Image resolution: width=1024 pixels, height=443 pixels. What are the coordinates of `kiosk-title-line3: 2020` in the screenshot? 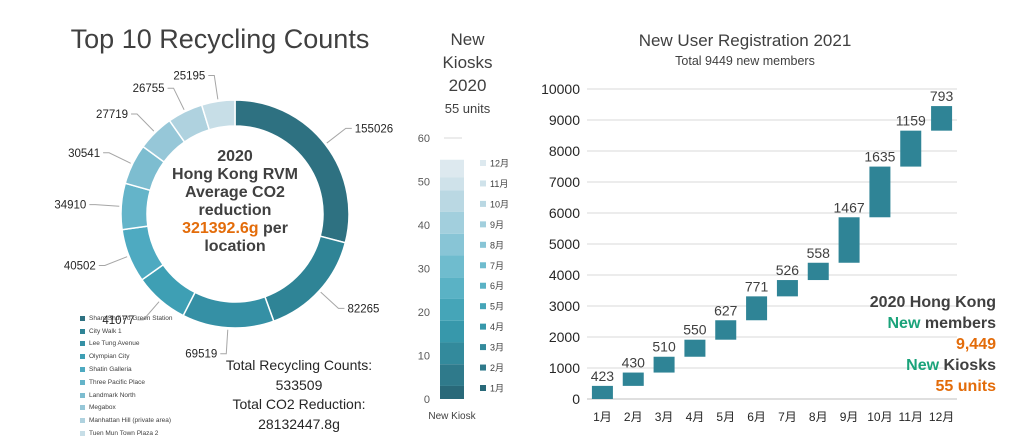 It's located at (467, 85).